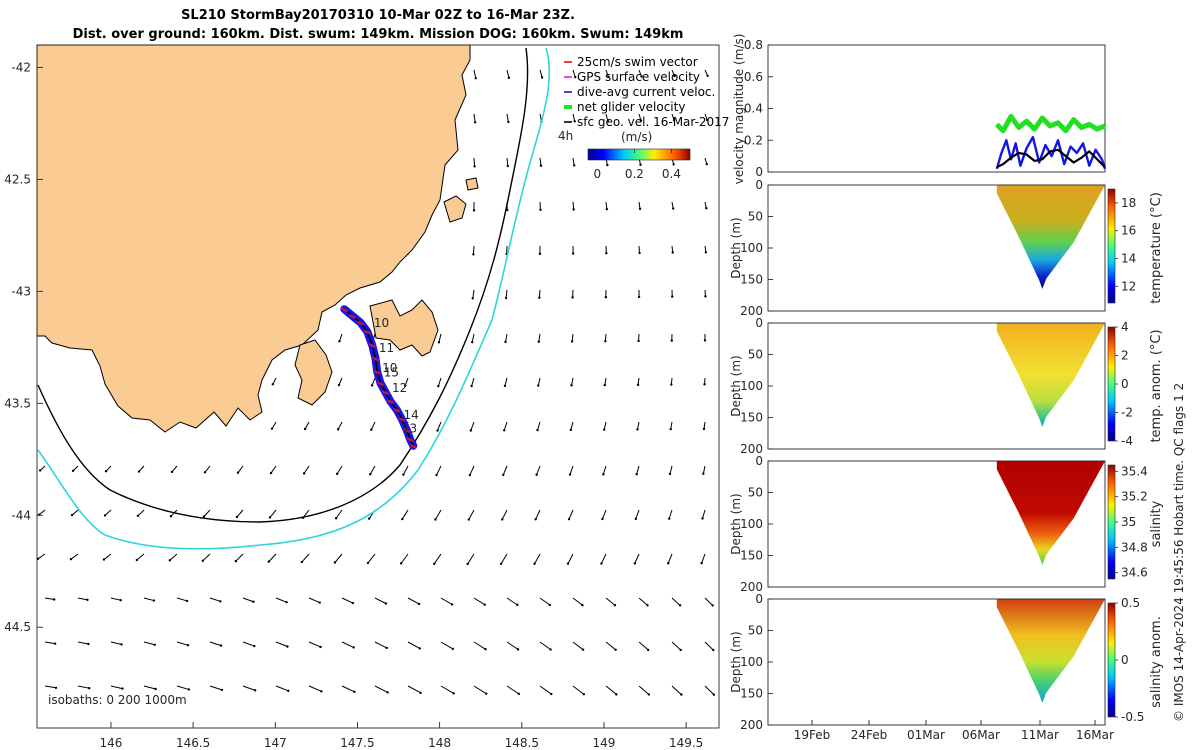 This screenshot has height=750, width=1200. What do you see at coordinates (936, 108) in the screenshot?
I see `velocity-axes` at bounding box center [936, 108].